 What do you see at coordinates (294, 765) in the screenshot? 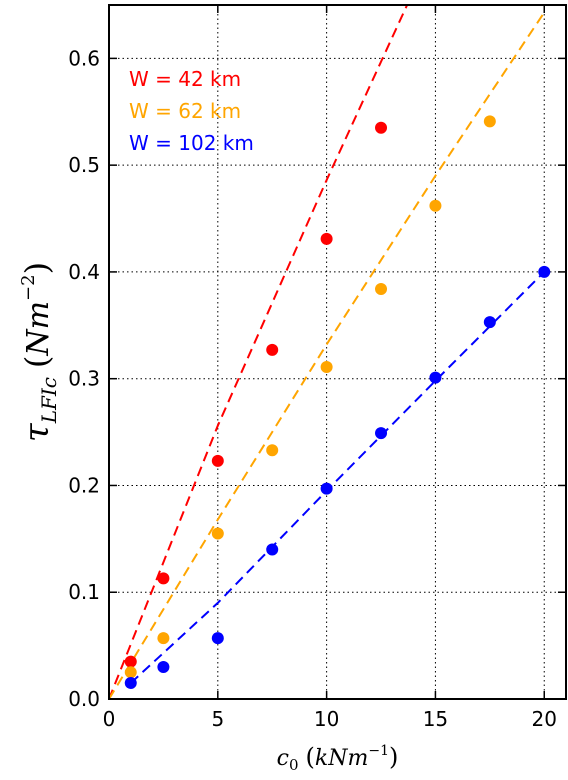
I see `x-axis-label-sub: 0` at bounding box center [294, 765].